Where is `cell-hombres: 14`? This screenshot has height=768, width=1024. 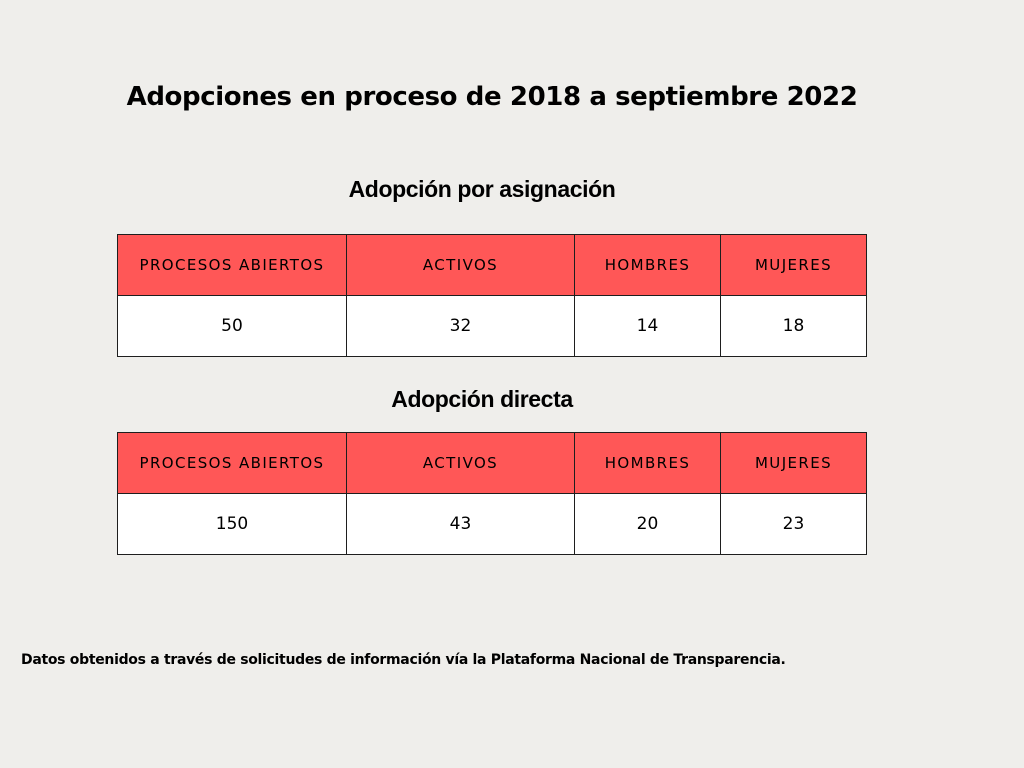
cell-hombres: 14 is located at coordinates (647, 326).